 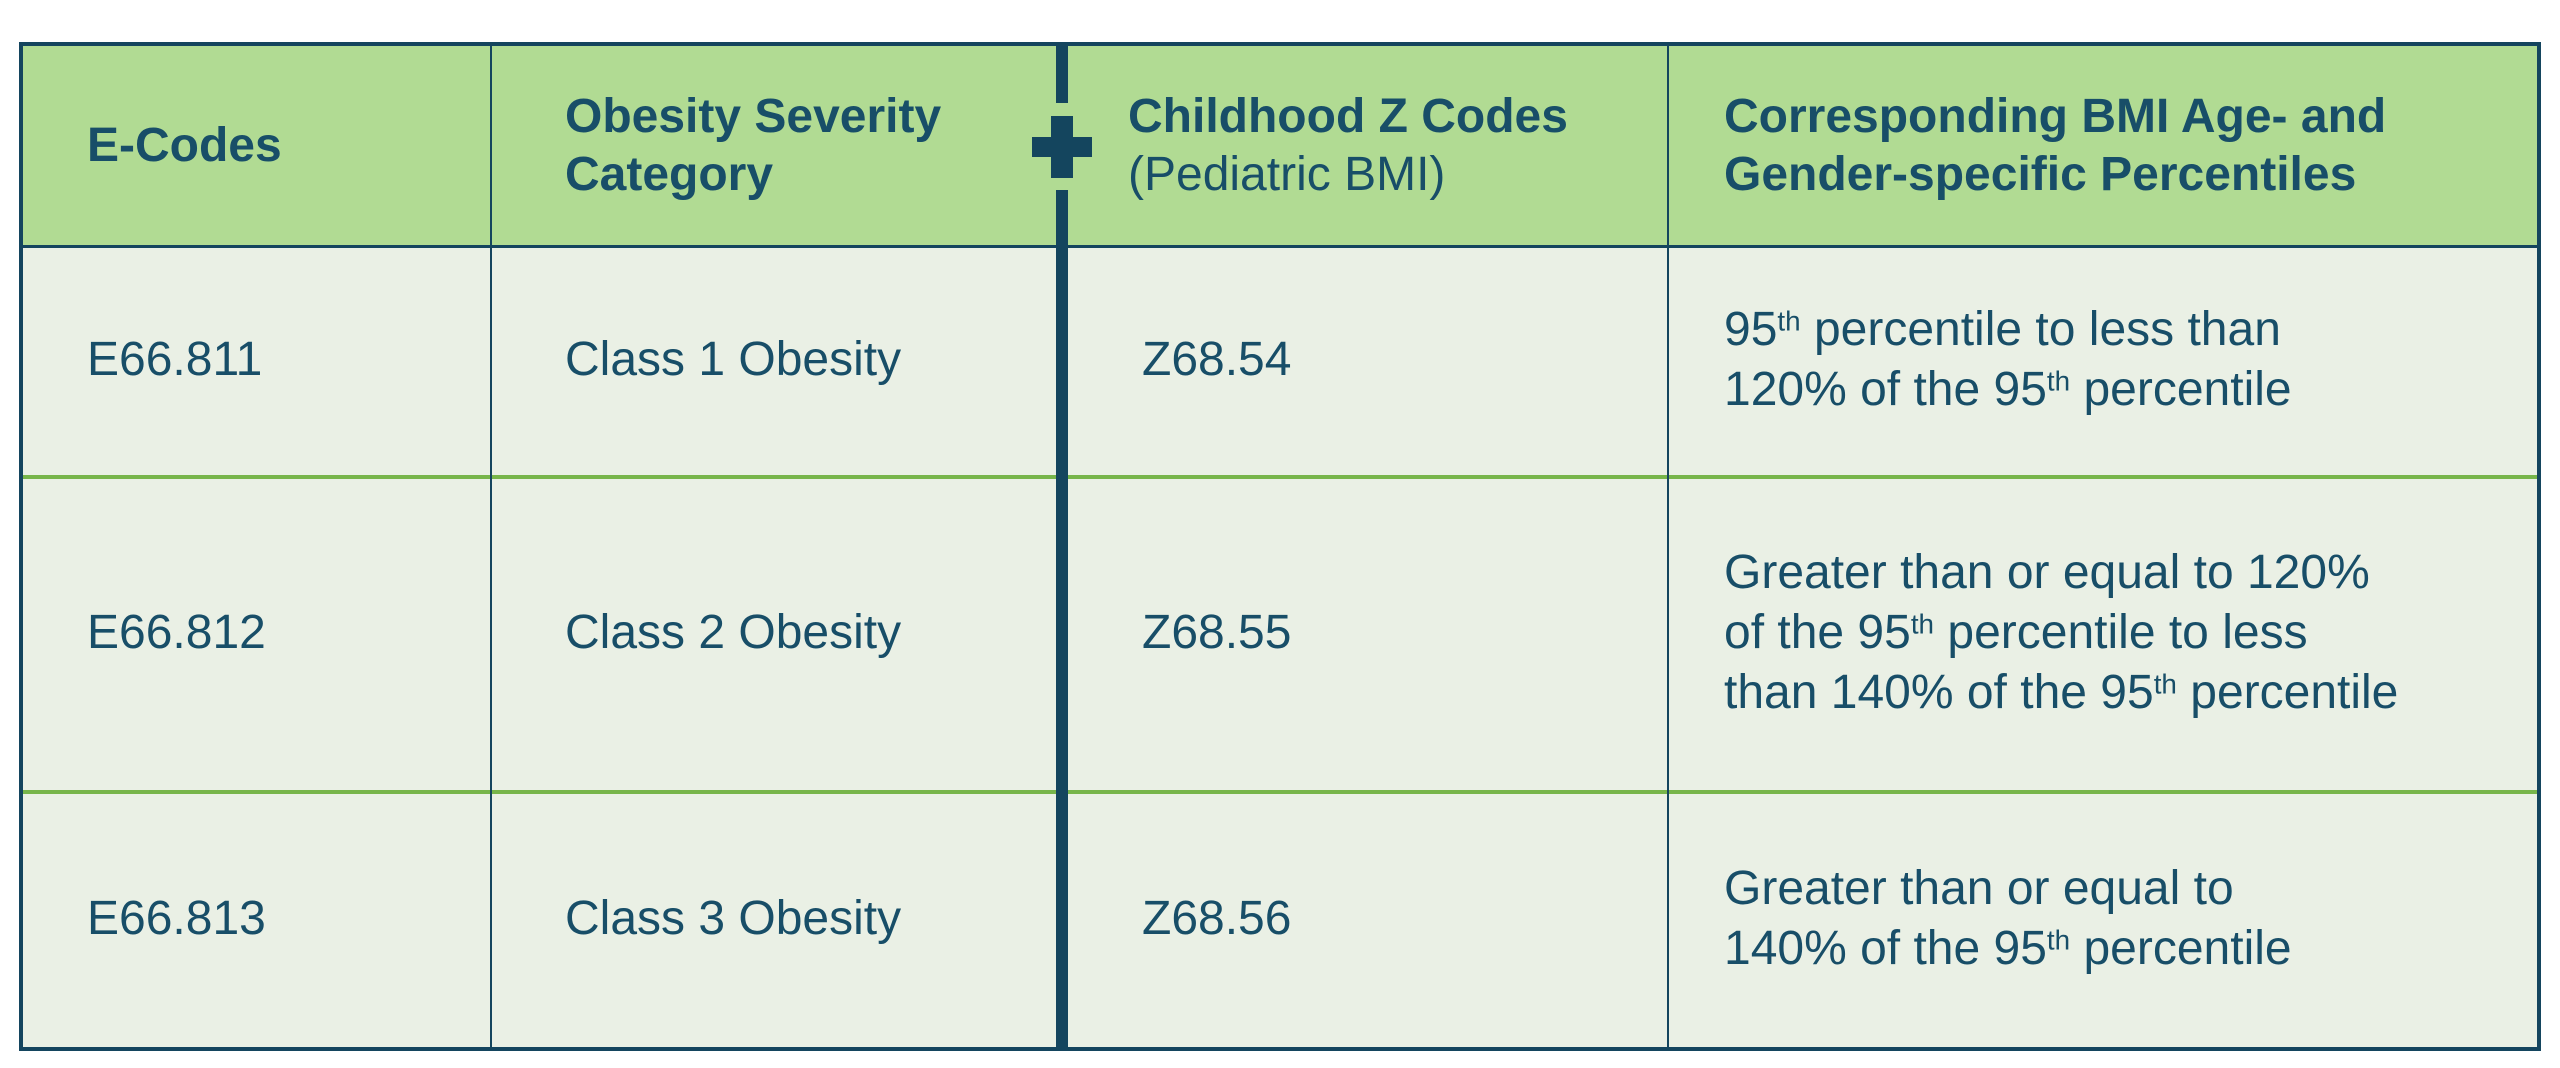 I want to click on cell-category: Class 2 Obesity, so click(x=733, y=632).